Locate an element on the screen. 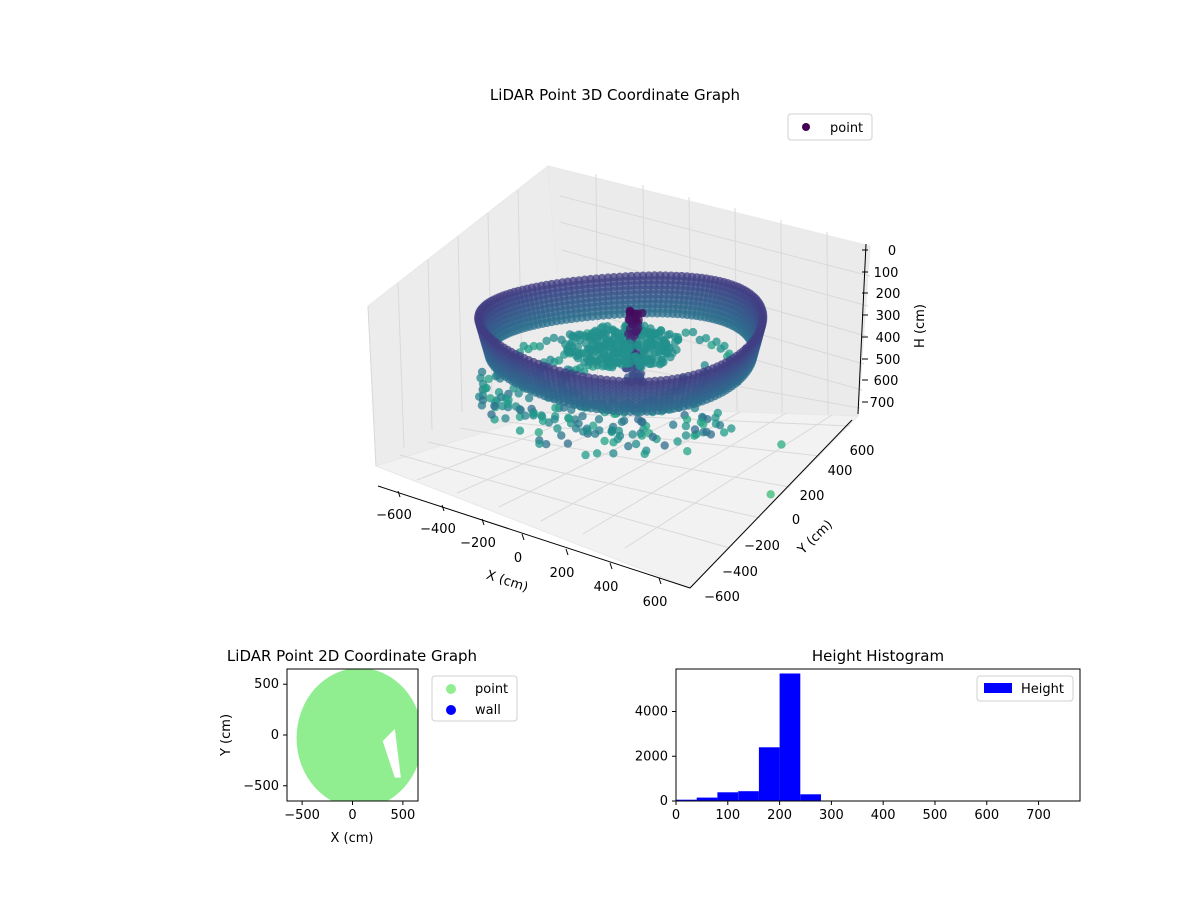 The image size is (1200, 900). y-tick-label-2d: −500 is located at coordinates (261, 786).